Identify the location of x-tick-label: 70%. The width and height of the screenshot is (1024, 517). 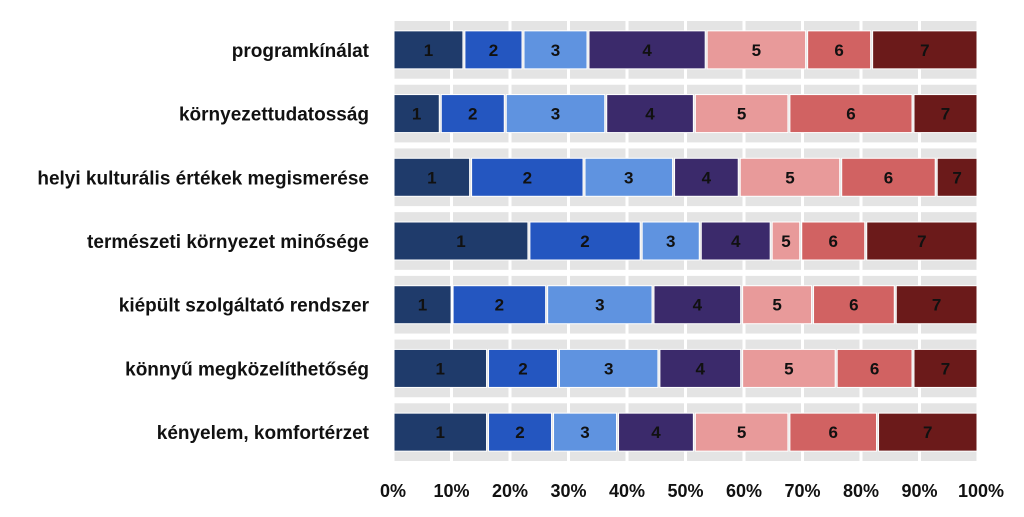
(802, 491).